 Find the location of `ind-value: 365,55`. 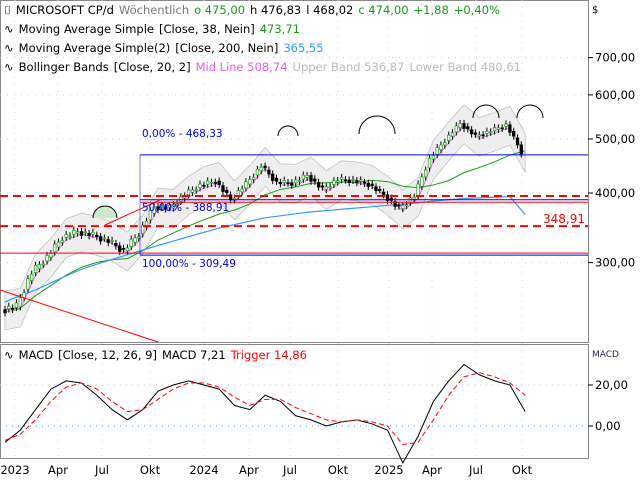

ind-value: 365,55 is located at coordinates (303, 48).